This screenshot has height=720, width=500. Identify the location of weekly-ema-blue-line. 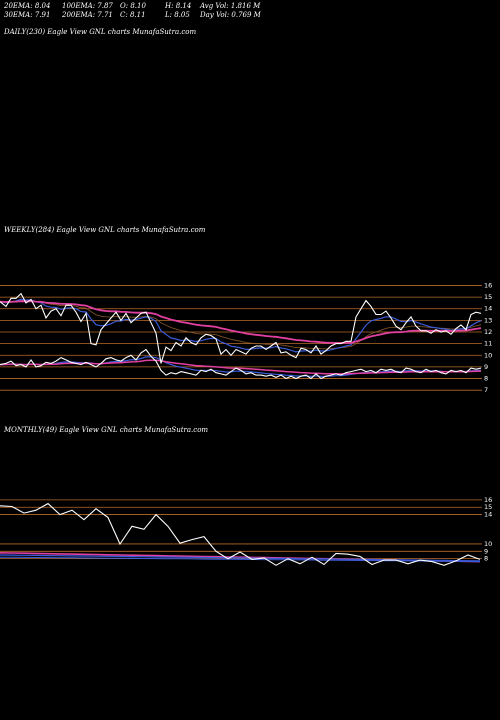
(241, 325).